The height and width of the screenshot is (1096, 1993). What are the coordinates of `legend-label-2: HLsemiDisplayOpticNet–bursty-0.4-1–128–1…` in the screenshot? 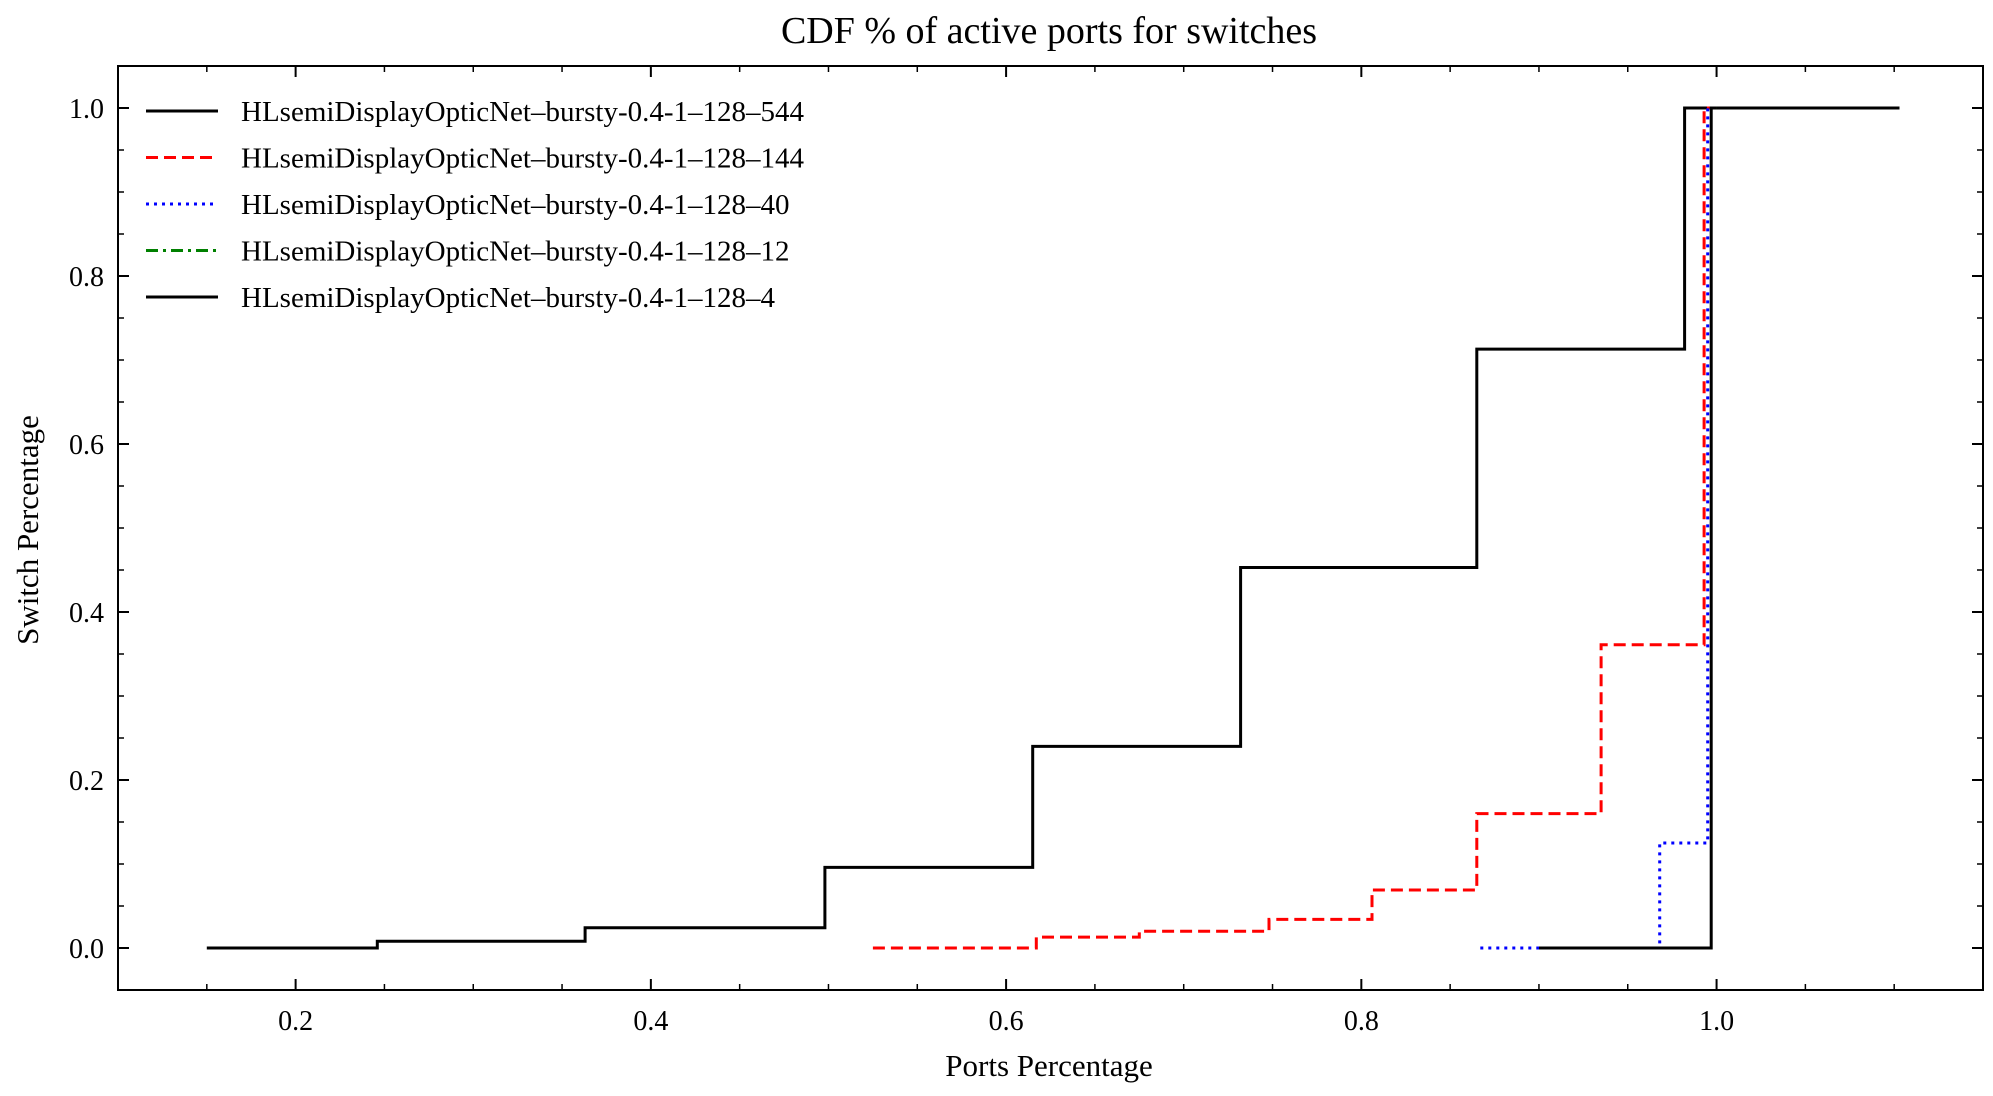 It's located at (523, 159).